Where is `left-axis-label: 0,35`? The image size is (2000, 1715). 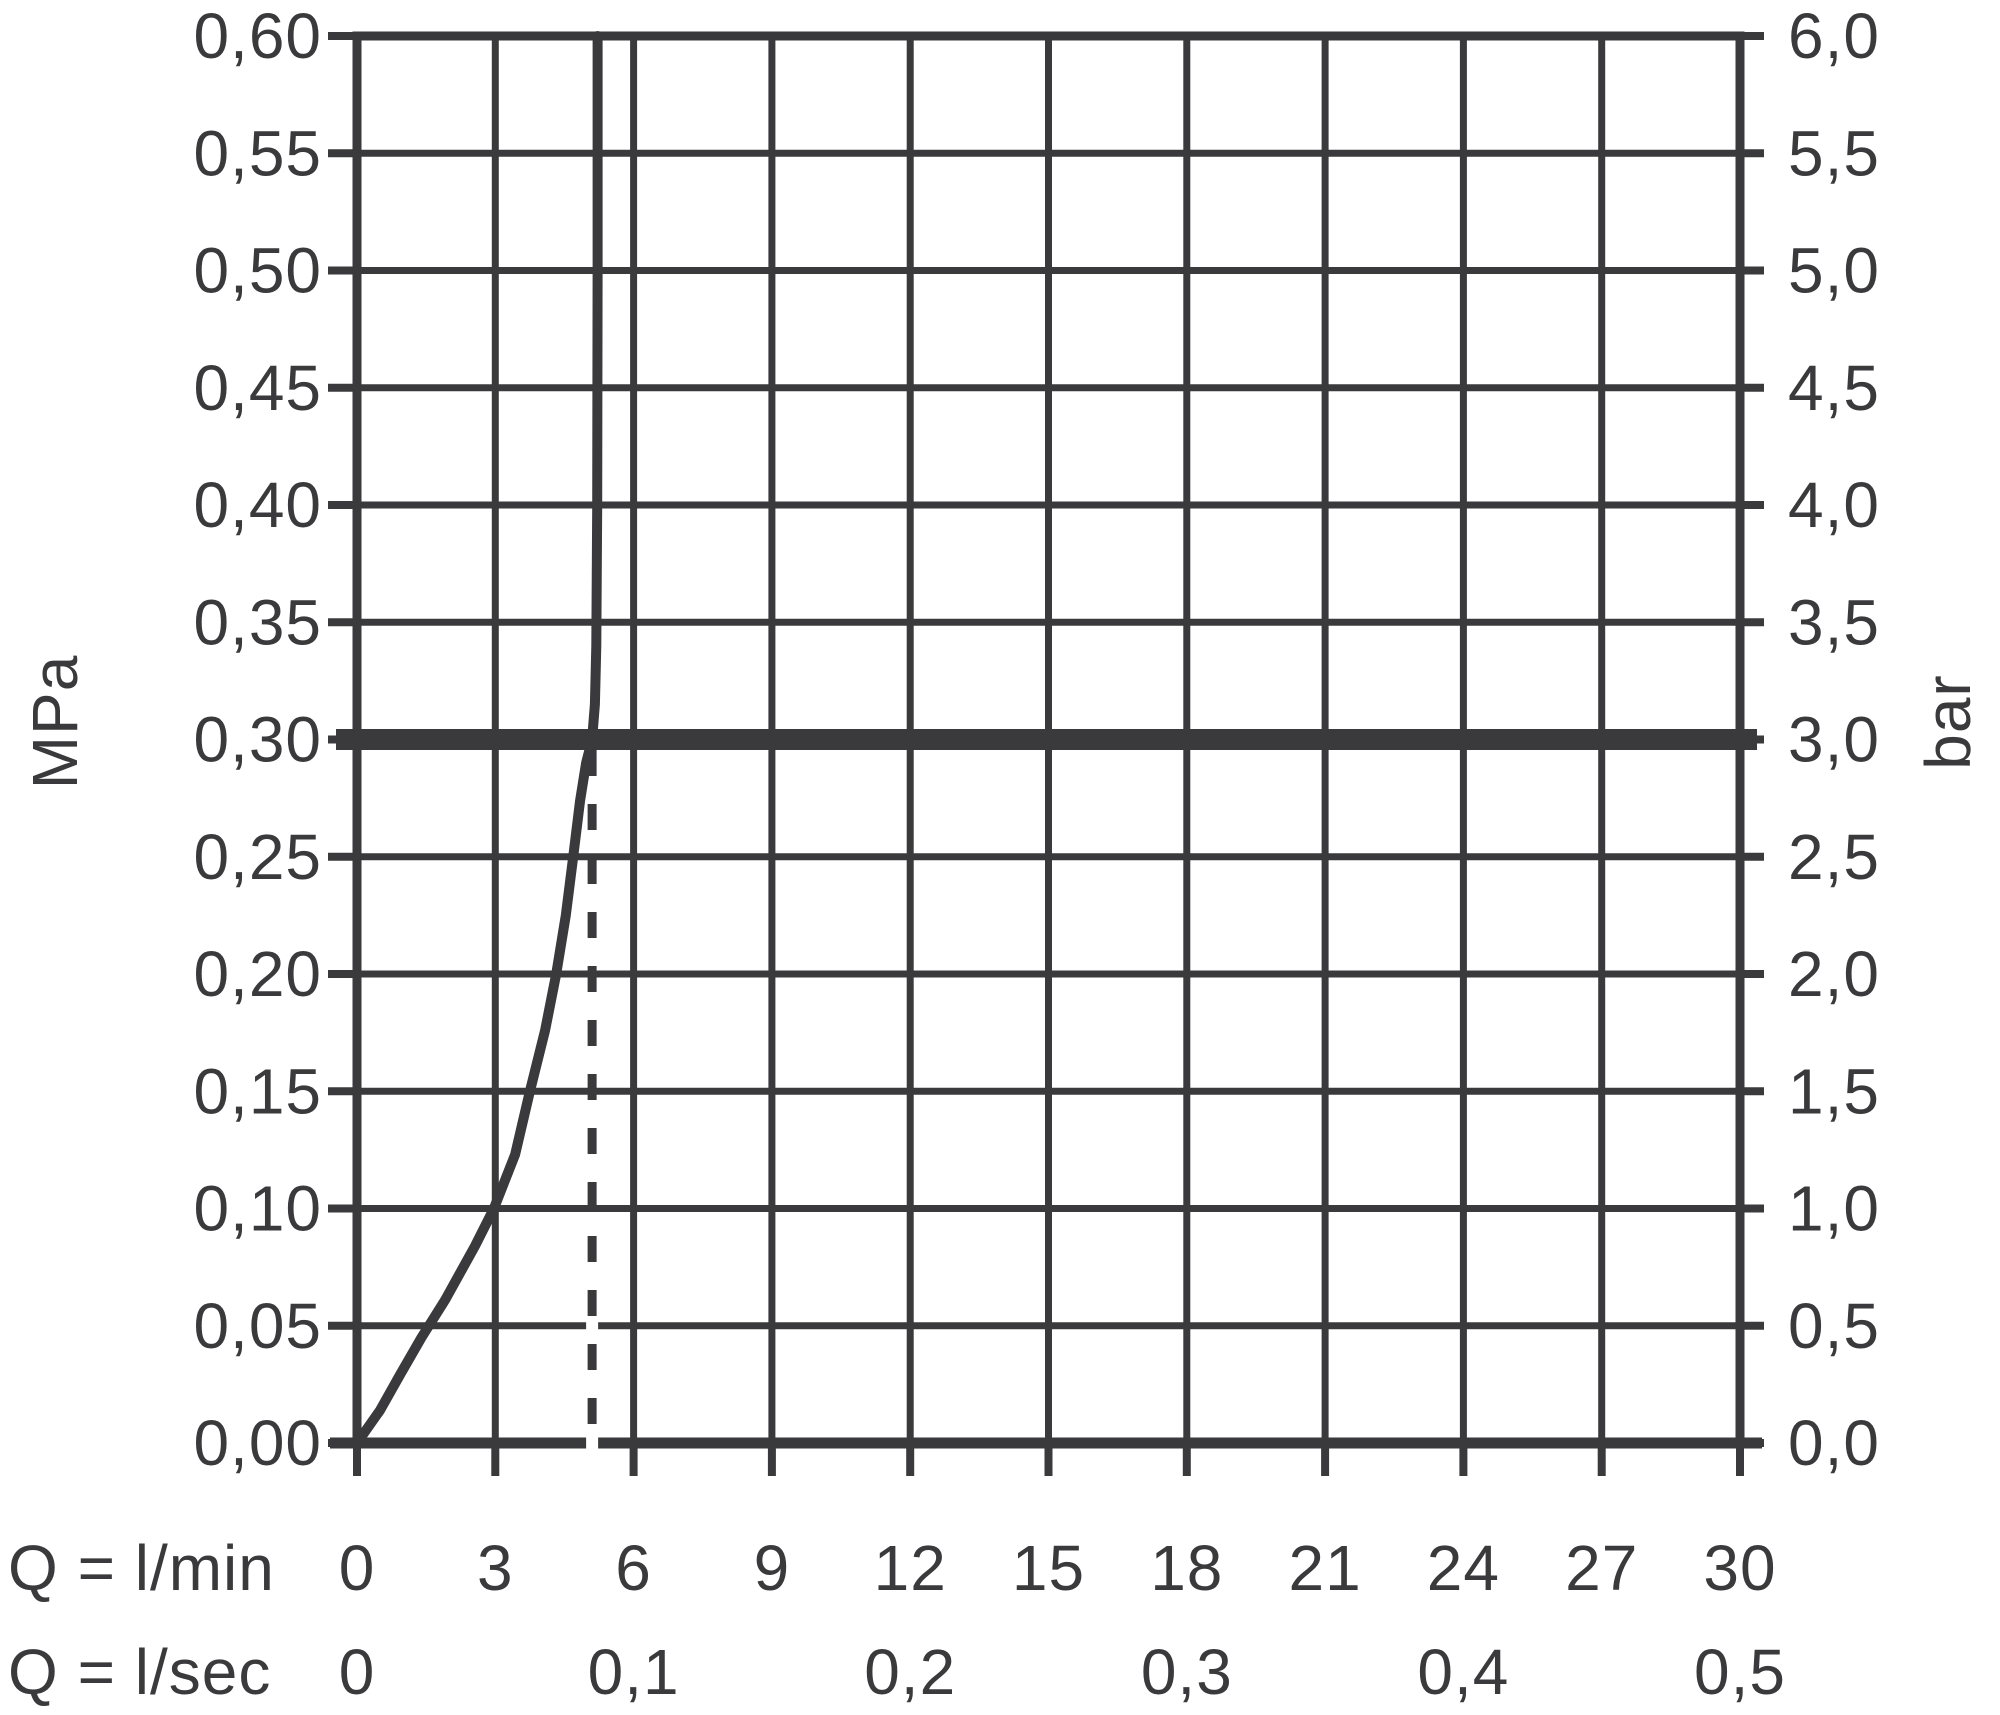
left-axis-label: 0,35 is located at coordinates (257, 622).